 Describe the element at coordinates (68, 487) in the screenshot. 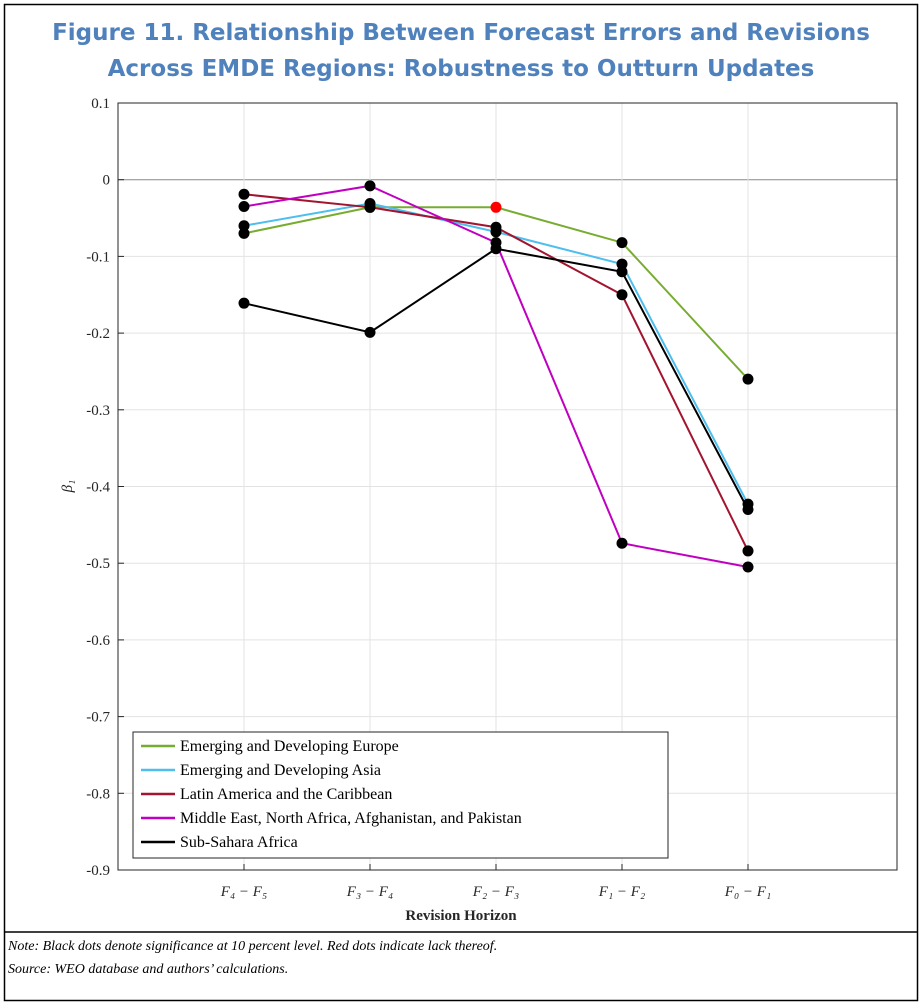

I see `y-axis-label: β₁` at that location.